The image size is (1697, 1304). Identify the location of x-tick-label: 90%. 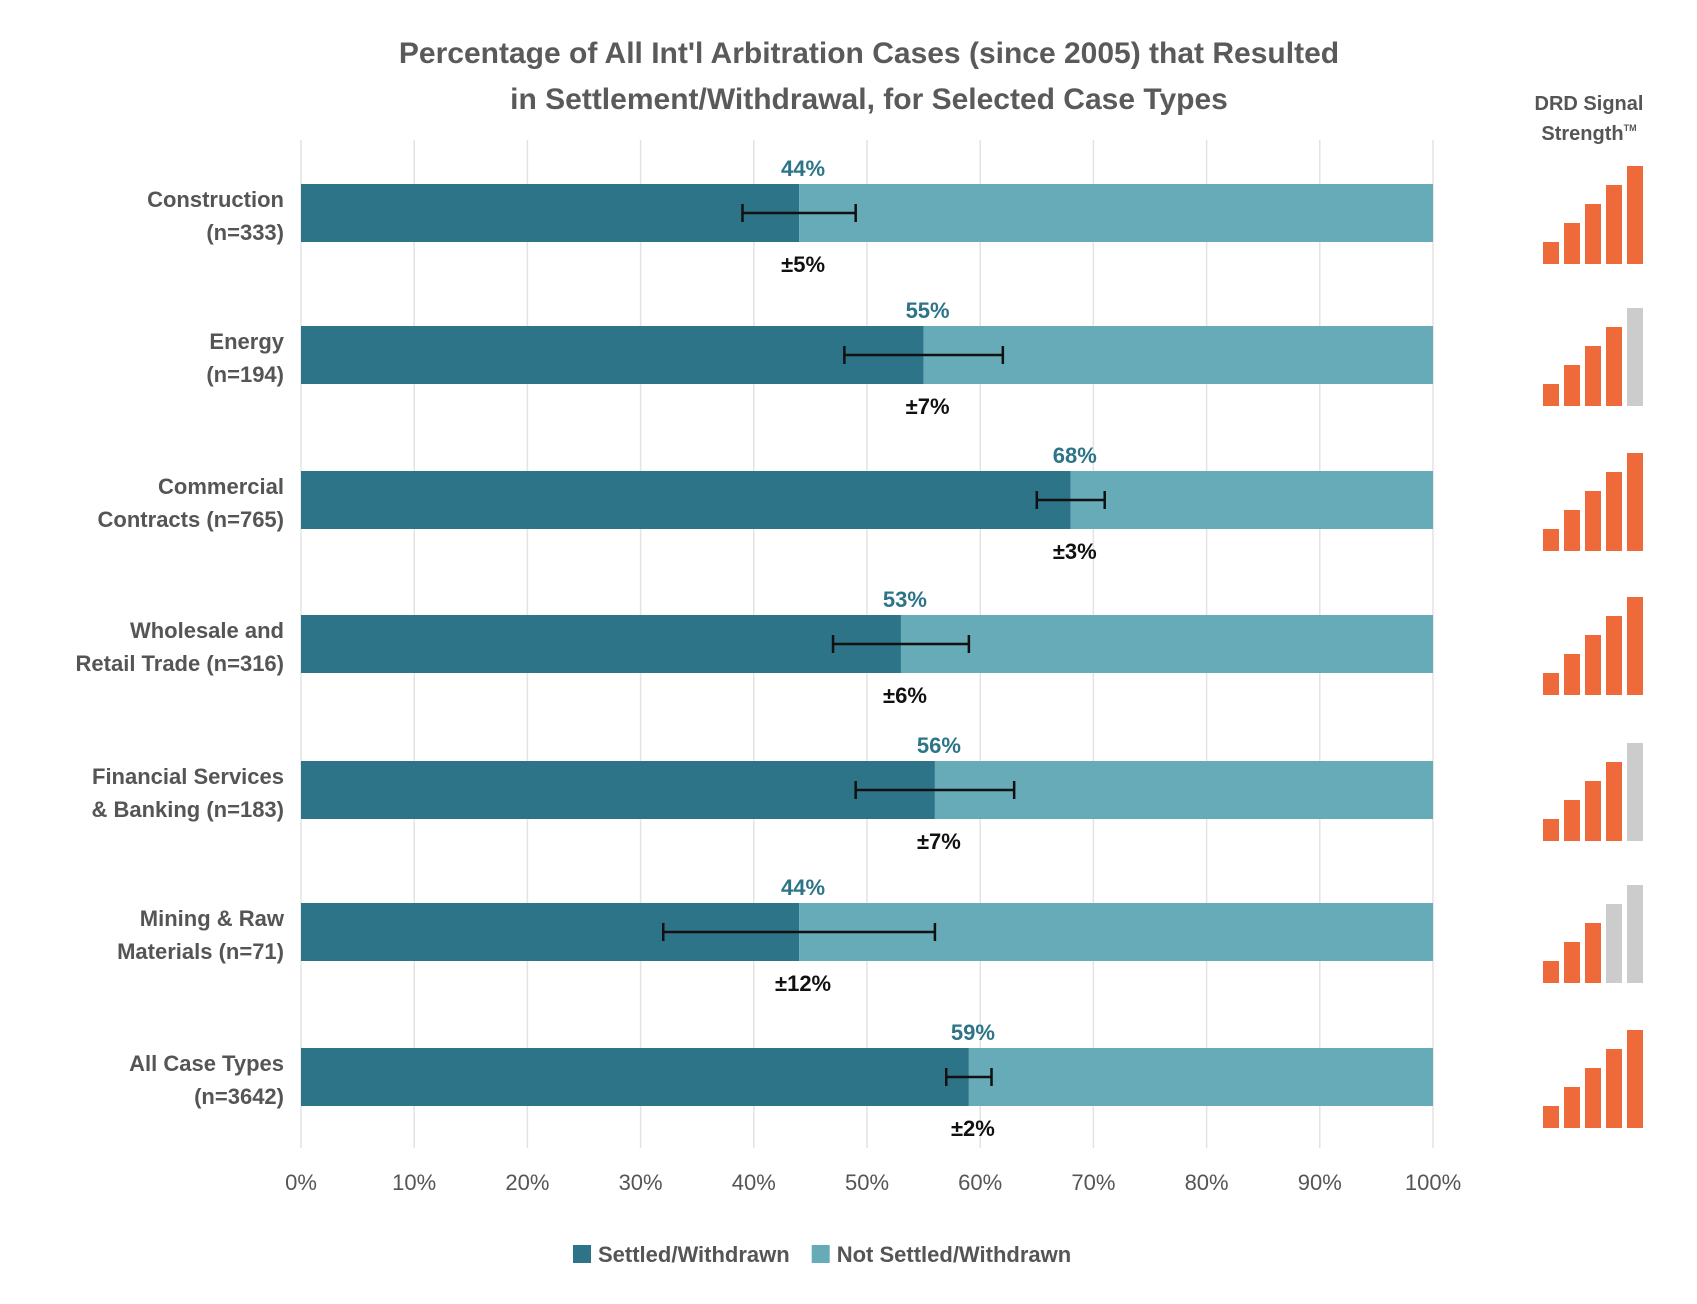
(1320, 1182).